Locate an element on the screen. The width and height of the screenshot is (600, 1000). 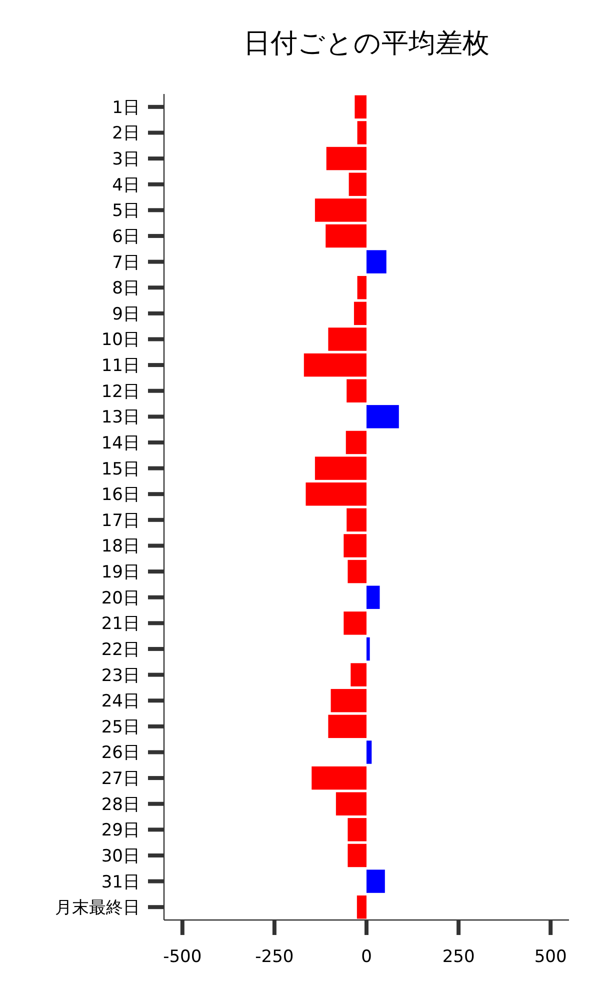
y-tick-label: 10日 is located at coordinates (120, 340).